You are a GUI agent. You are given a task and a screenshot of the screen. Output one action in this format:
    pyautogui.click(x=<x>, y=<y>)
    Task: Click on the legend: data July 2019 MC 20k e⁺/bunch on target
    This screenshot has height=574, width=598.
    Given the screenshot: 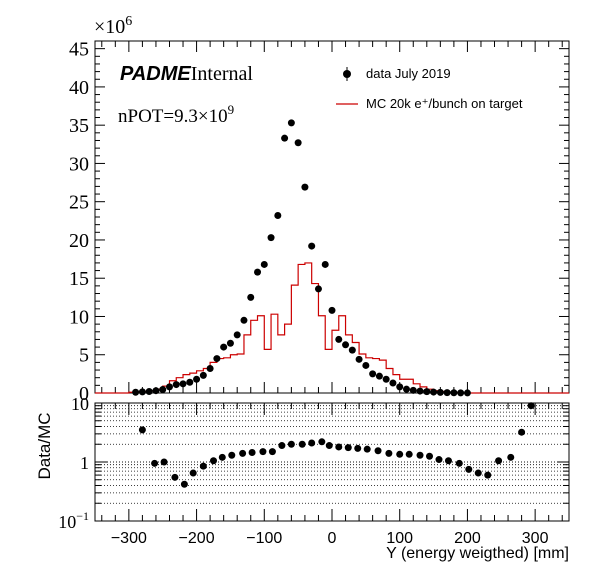 What is the action you would take?
    pyautogui.click(x=429, y=88)
    